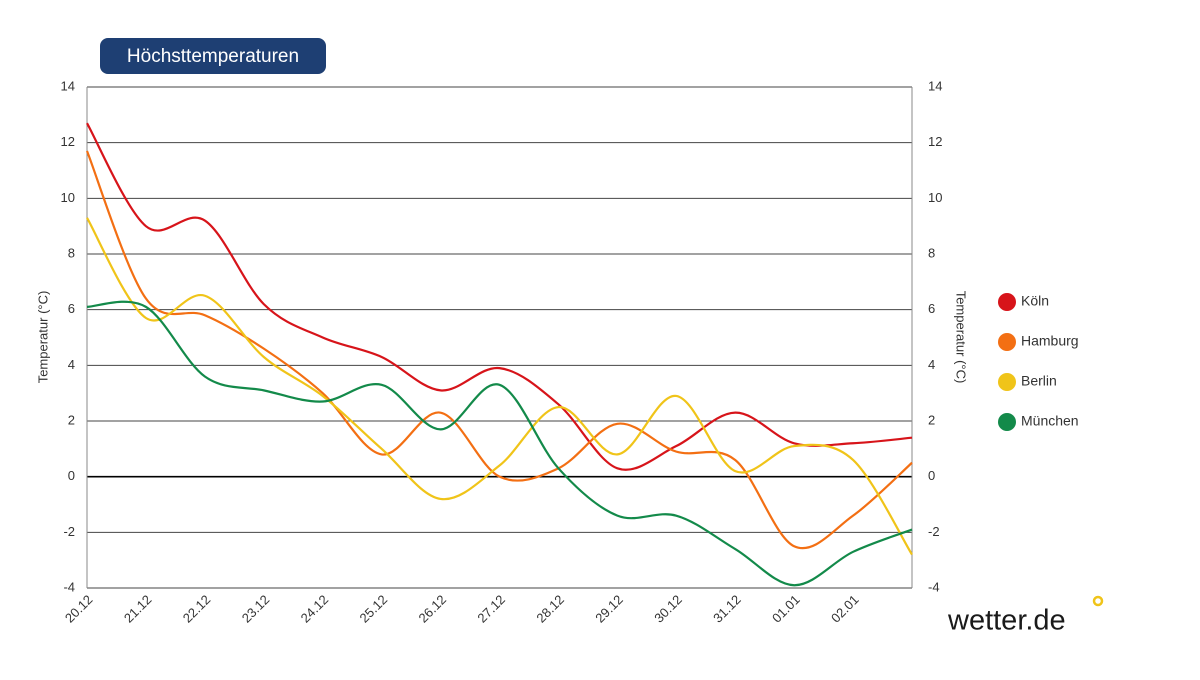 Image resolution: width=1200 pixels, height=680 pixels. Describe the element at coordinates (71, 475) in the screenshot. I see `y-tick-label: 0` at that location.